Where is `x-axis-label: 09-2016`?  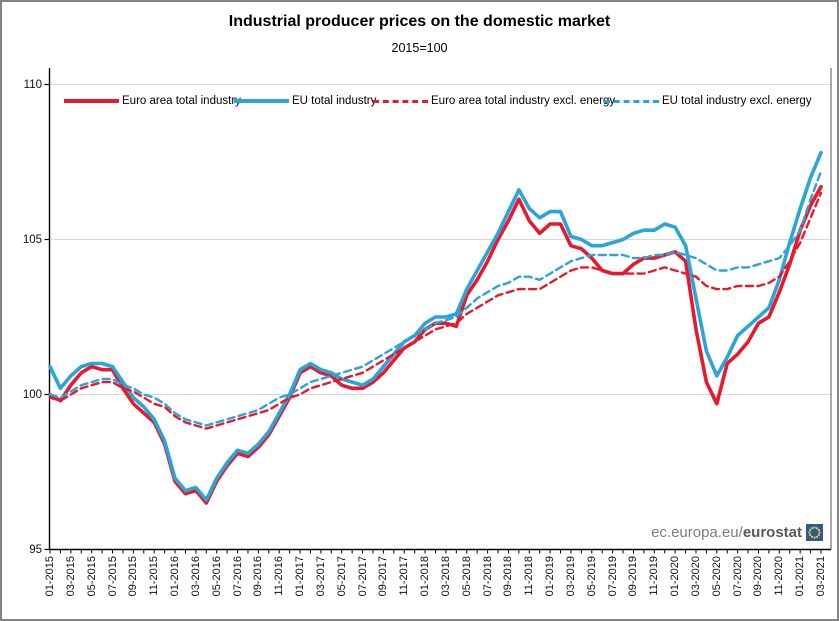
x-axis-label: 09-2016 is located at coordinates (258, 576).